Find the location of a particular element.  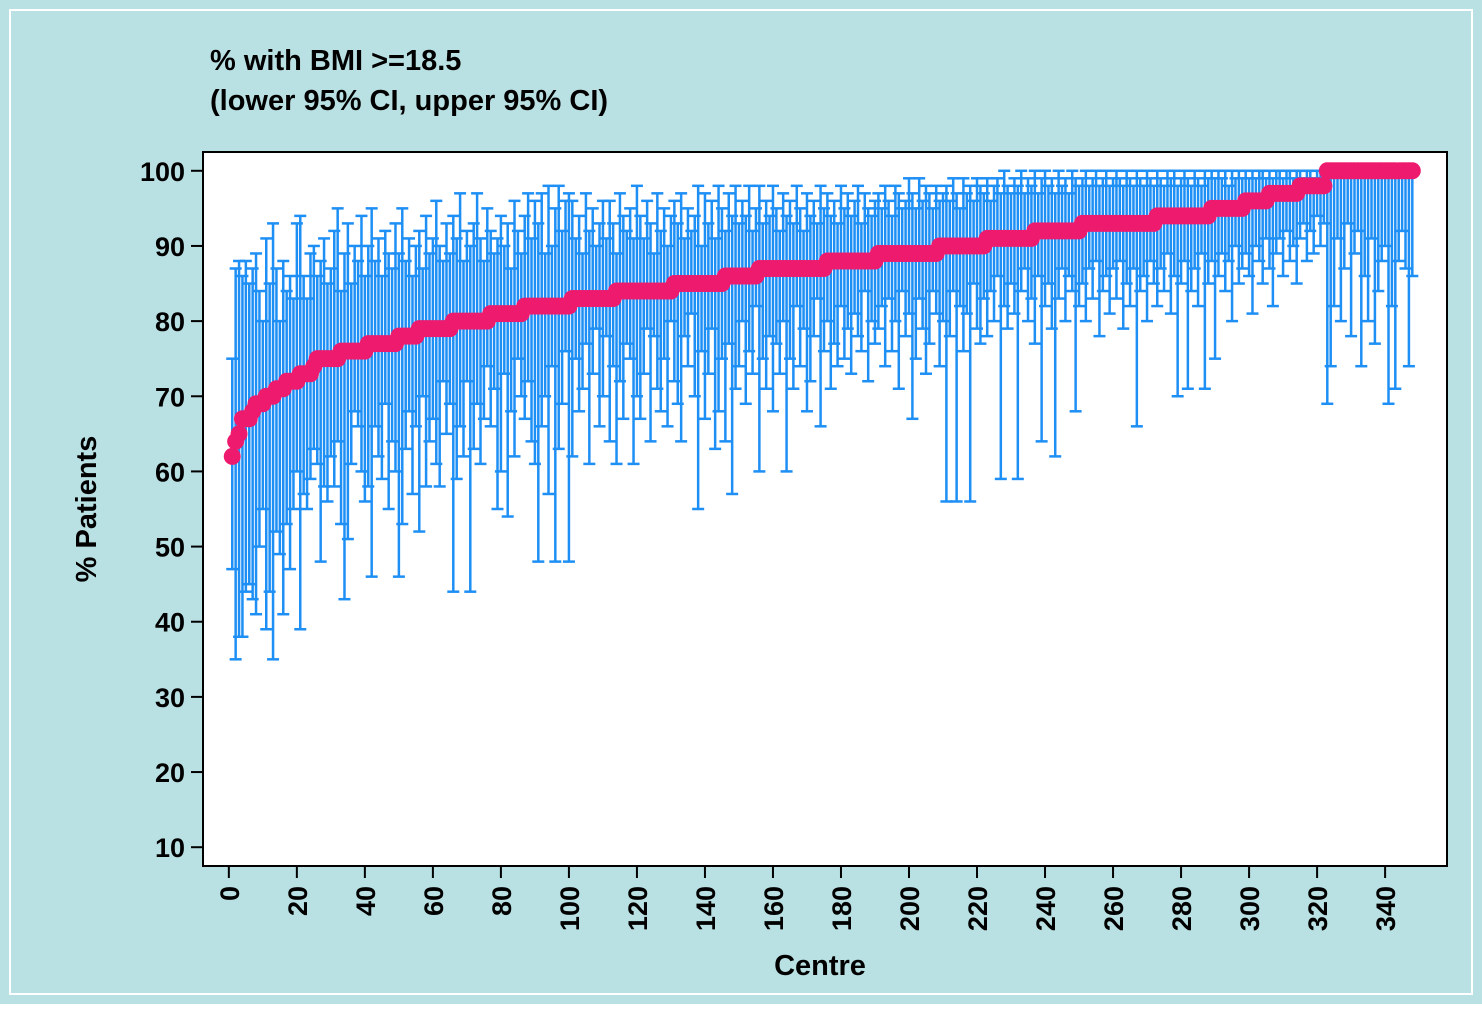

x-tick-label: 180 is located at coordinates (842, 908).